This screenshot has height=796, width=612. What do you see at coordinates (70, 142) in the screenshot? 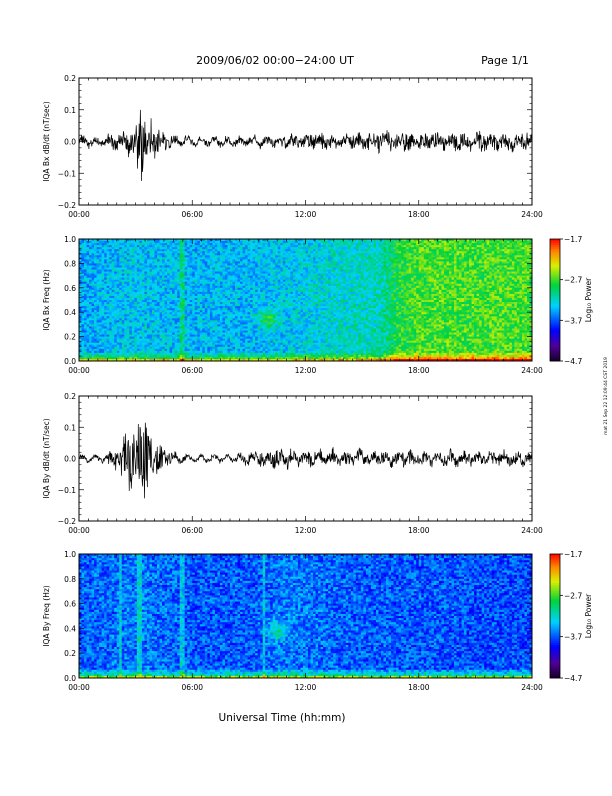
I see `y-tick-label: 0.0` at bounding box center [70, 142].